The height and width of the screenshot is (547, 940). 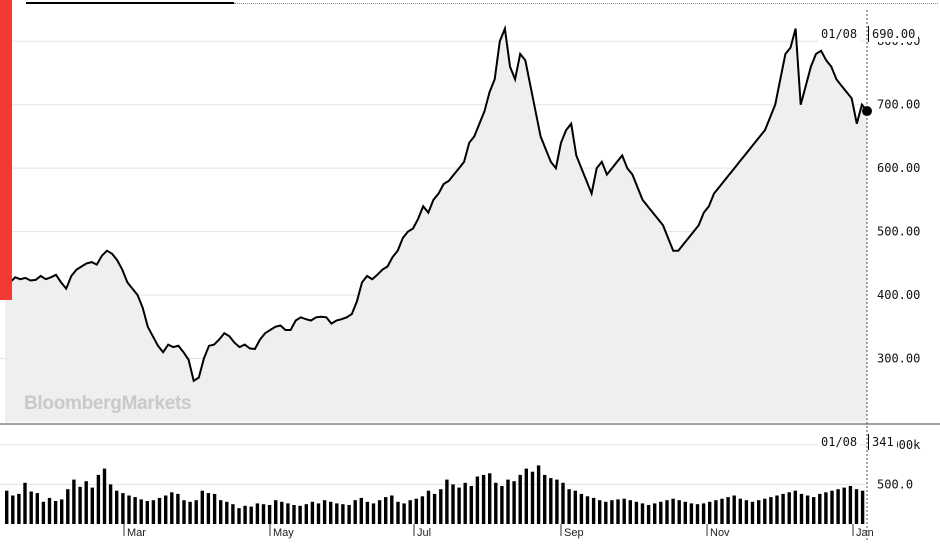 What do you see at coordinates (586, 3) in the screenshot?
I see `header-dotted-rule` at bounding box center [586, 3].